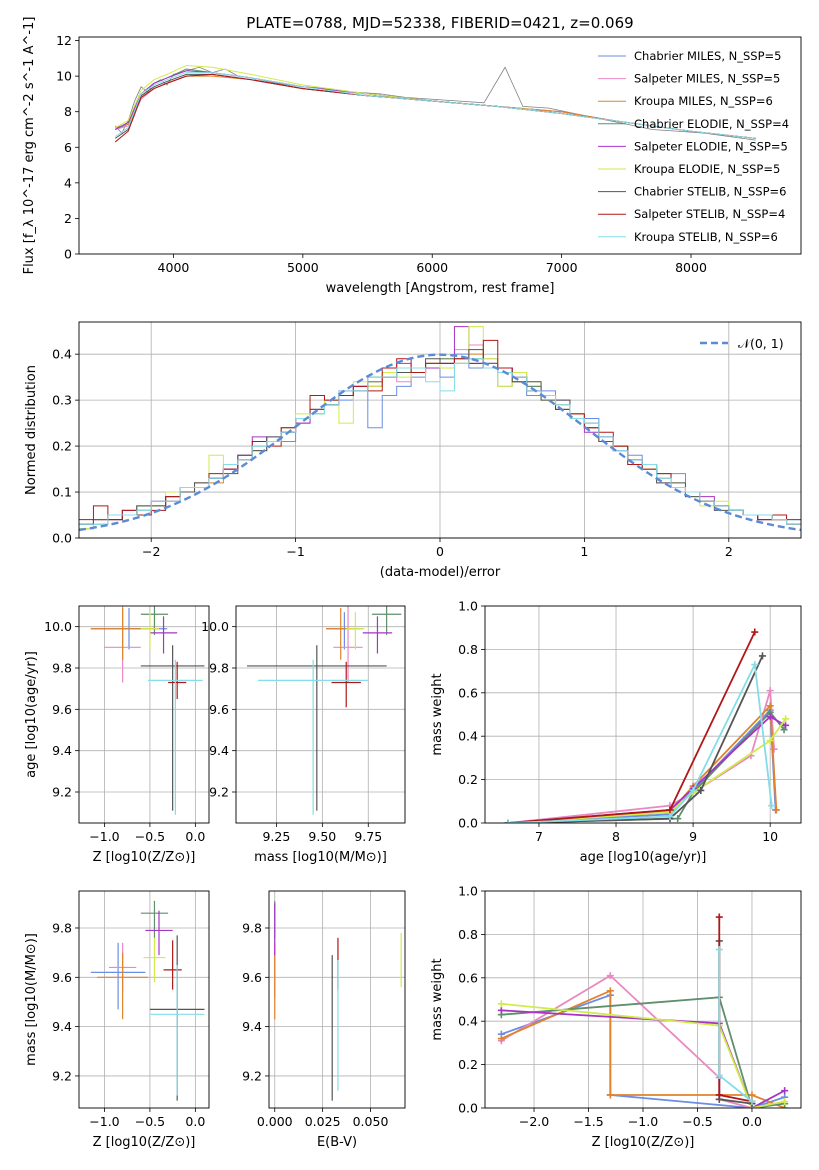 This screenshot has height=1170, width=819. Describe the element at coordinates (62, 446) in the screenshot. I see `residuals-y-tick-label: 0.2` at that location.